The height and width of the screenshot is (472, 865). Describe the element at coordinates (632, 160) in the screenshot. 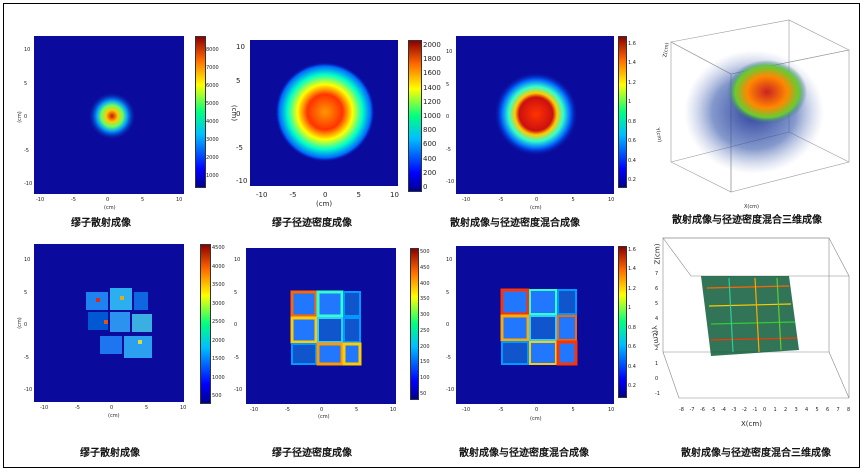

I see `tick-label: 0.4` at that location.